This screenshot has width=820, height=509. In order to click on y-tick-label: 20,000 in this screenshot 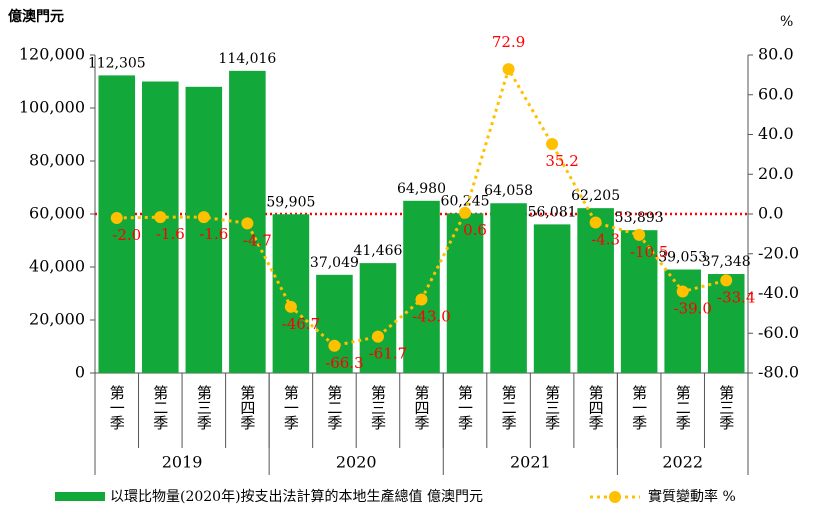, I will do `click(57, 319)`.